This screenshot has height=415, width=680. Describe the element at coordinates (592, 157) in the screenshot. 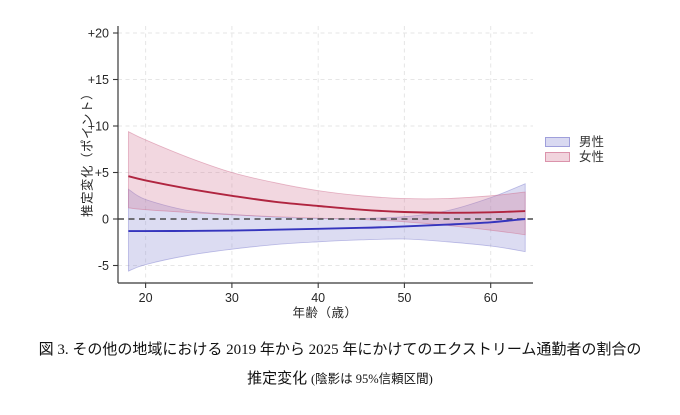

I see `legend-label-female: 女性` at that location.